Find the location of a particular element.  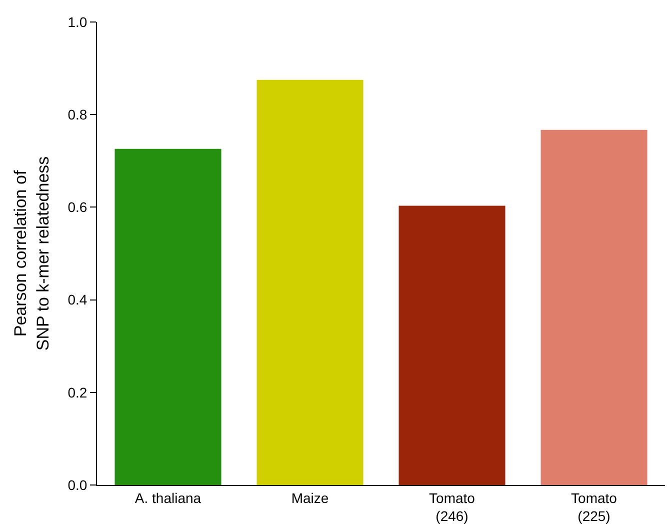

x-tick-label: Tomato (225) is located at coordinates (594, 507).